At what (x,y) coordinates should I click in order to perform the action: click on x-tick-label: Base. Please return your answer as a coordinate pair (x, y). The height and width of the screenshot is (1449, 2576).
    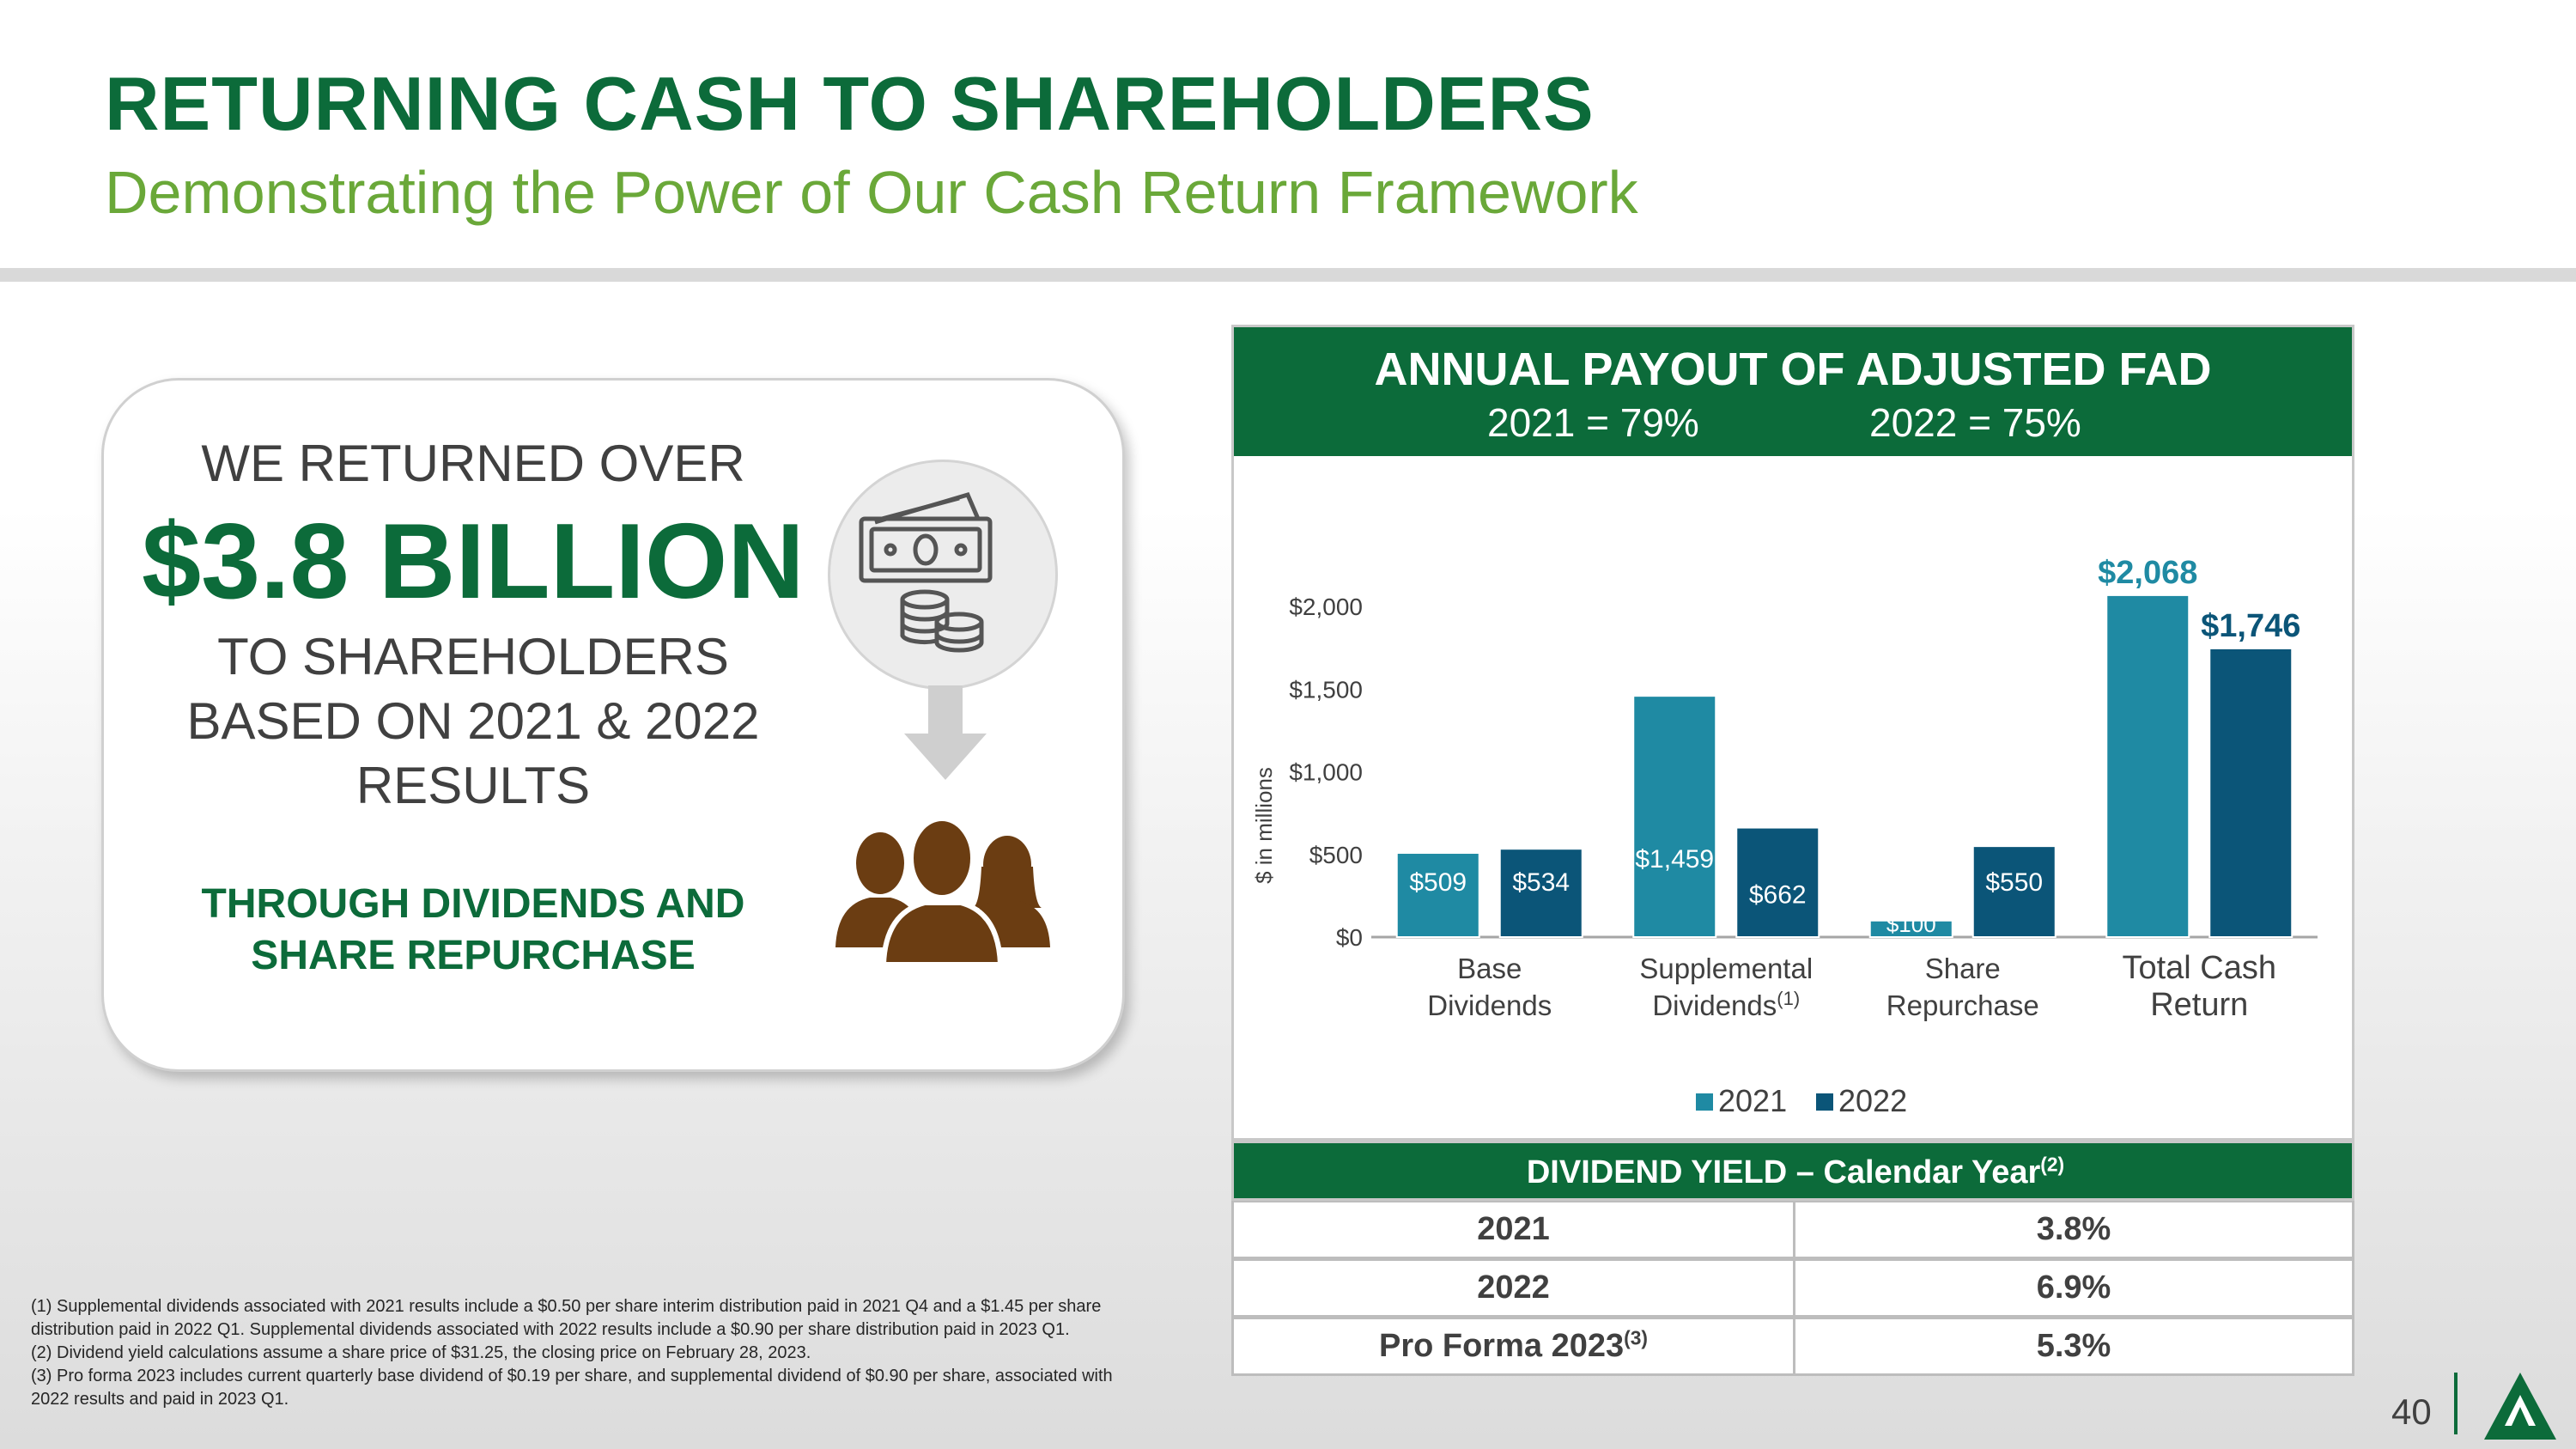
    Looking at the image, I should click on (1489, 968).